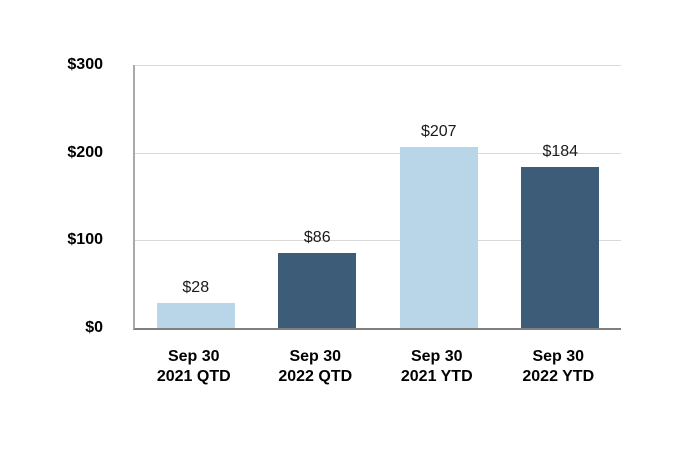 This screenshot has width=682, height=452. I want to click on y-tick-label: $300, so click(85, 64).